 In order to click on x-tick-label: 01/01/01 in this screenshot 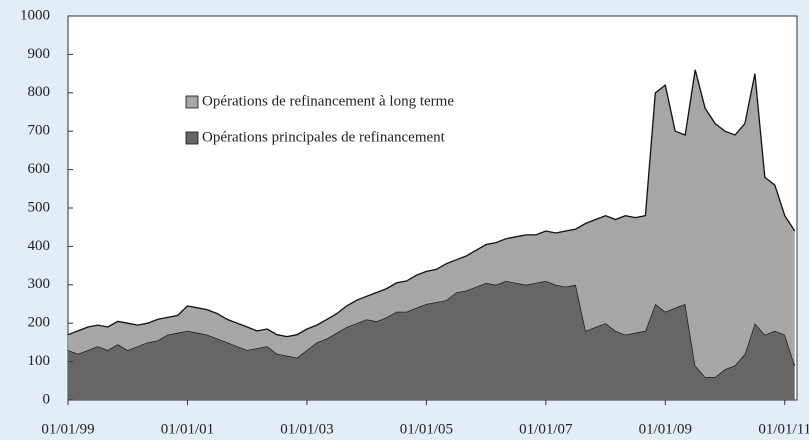, I will do `click(187, 429)`.